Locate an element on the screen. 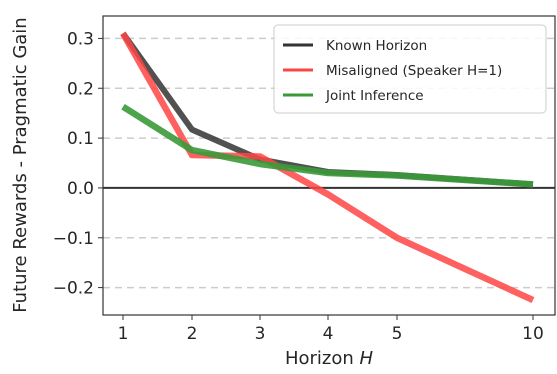 The width and height of the screenshot is (557, 374). x-tick-label: 4 is located at coordinates (328, 334).